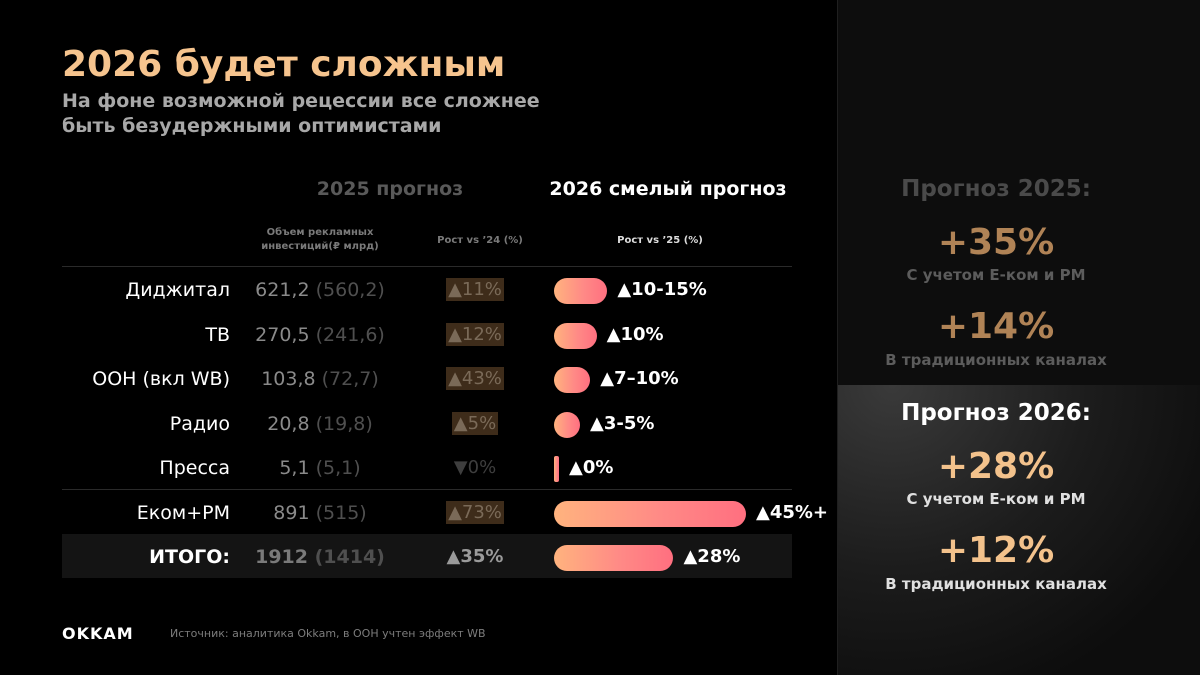  What do you see at coordinates (996, 242) in the screenshot?
I see `forecast-2025-value-total: +35%` at bounding box center [996, 242].